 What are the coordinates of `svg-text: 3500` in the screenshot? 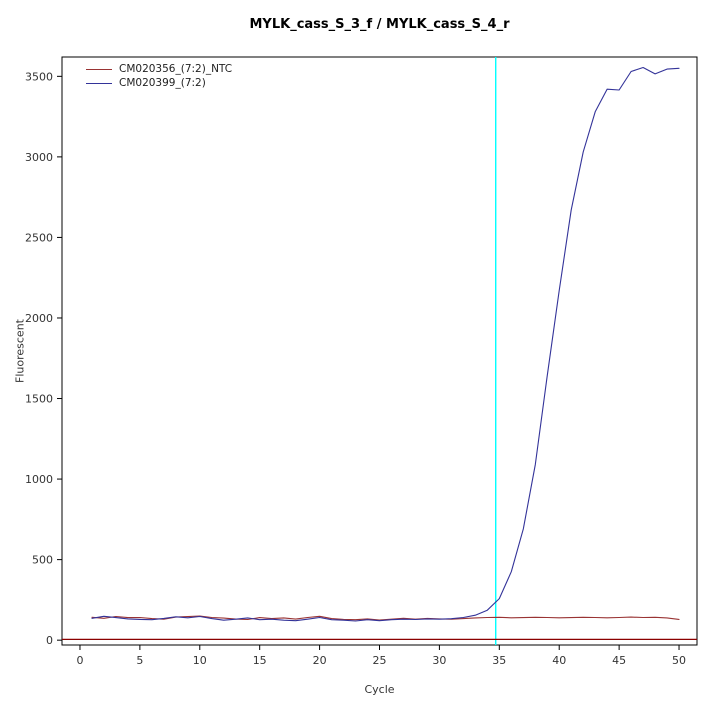 It's located at (39, 76).